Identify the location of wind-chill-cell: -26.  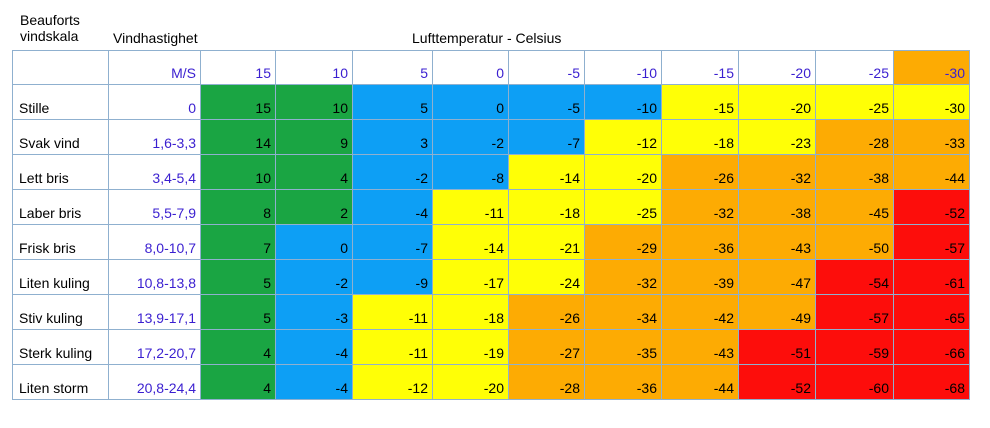
(546, 312).